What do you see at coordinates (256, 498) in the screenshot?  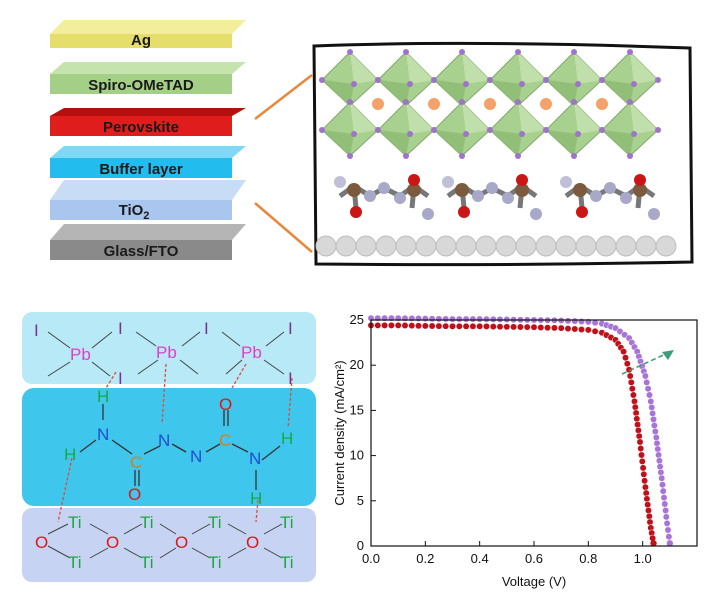 I see `atom-h: H` at bounding box center [256, 498].